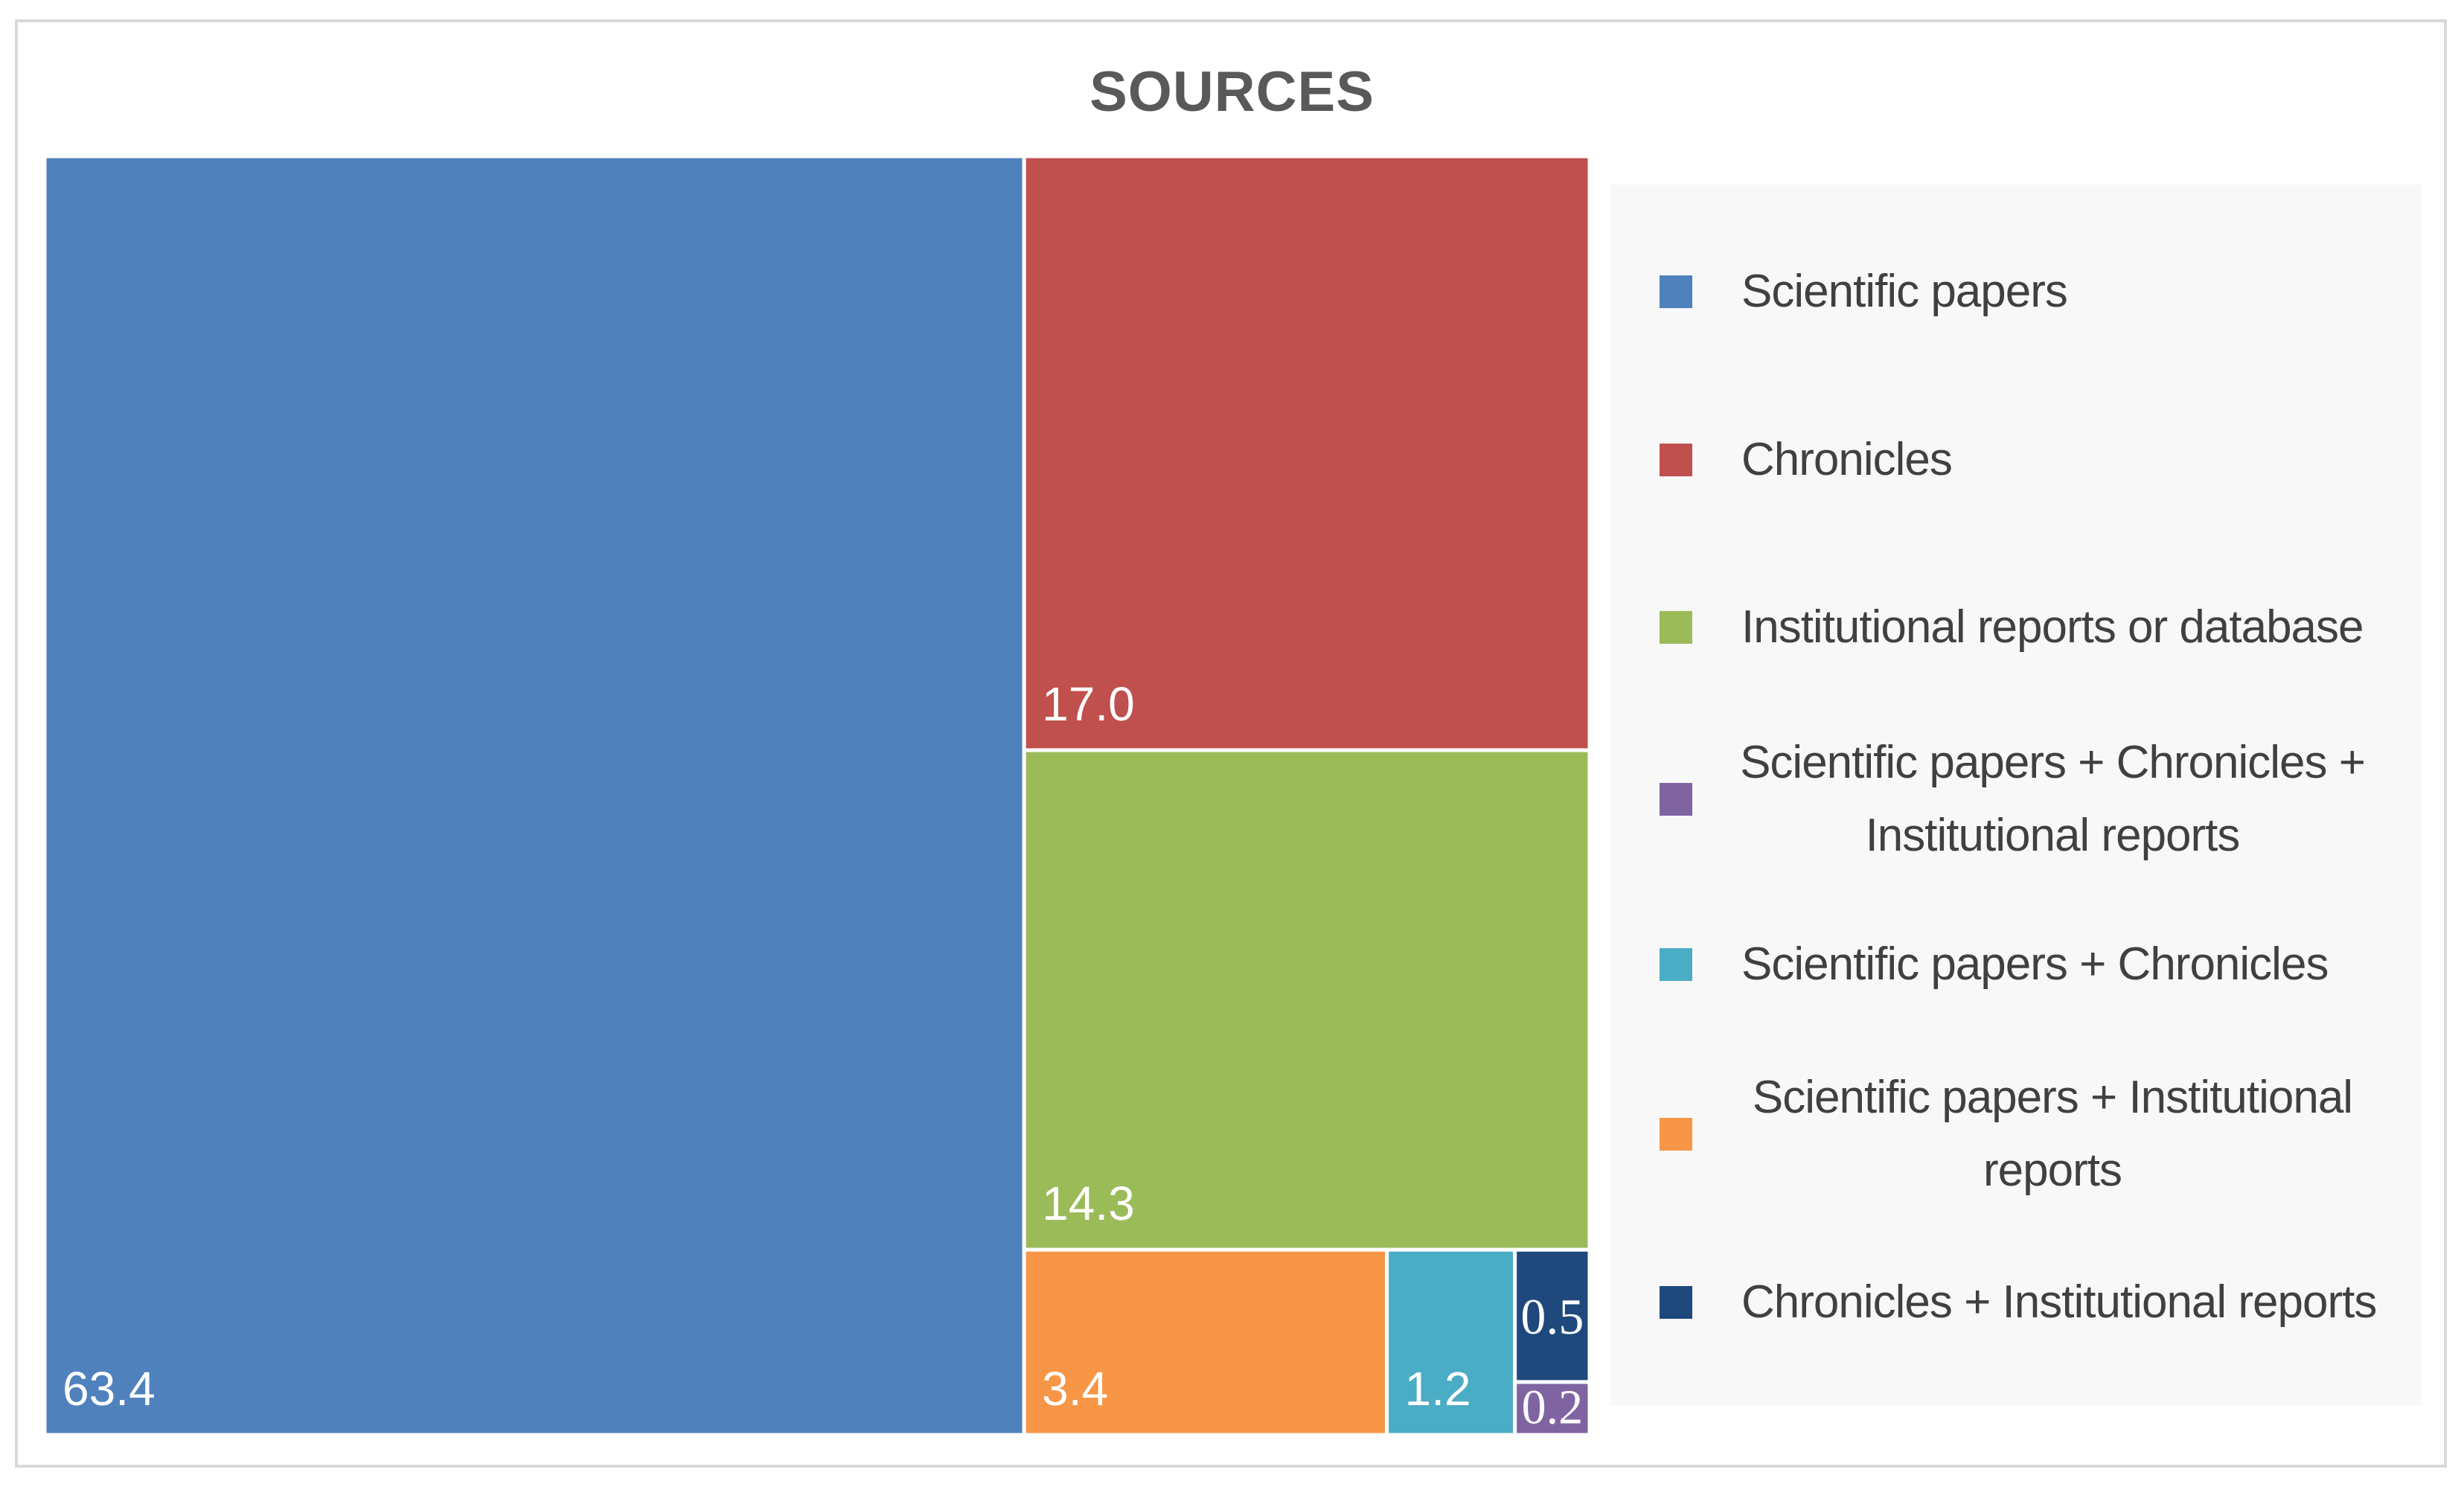 The image size is (2464, 1487). What do you see at coordinates (1438, 1389) in the screenshot?
I see `data-label: 1.2` at bounding box center [1438, 1389].